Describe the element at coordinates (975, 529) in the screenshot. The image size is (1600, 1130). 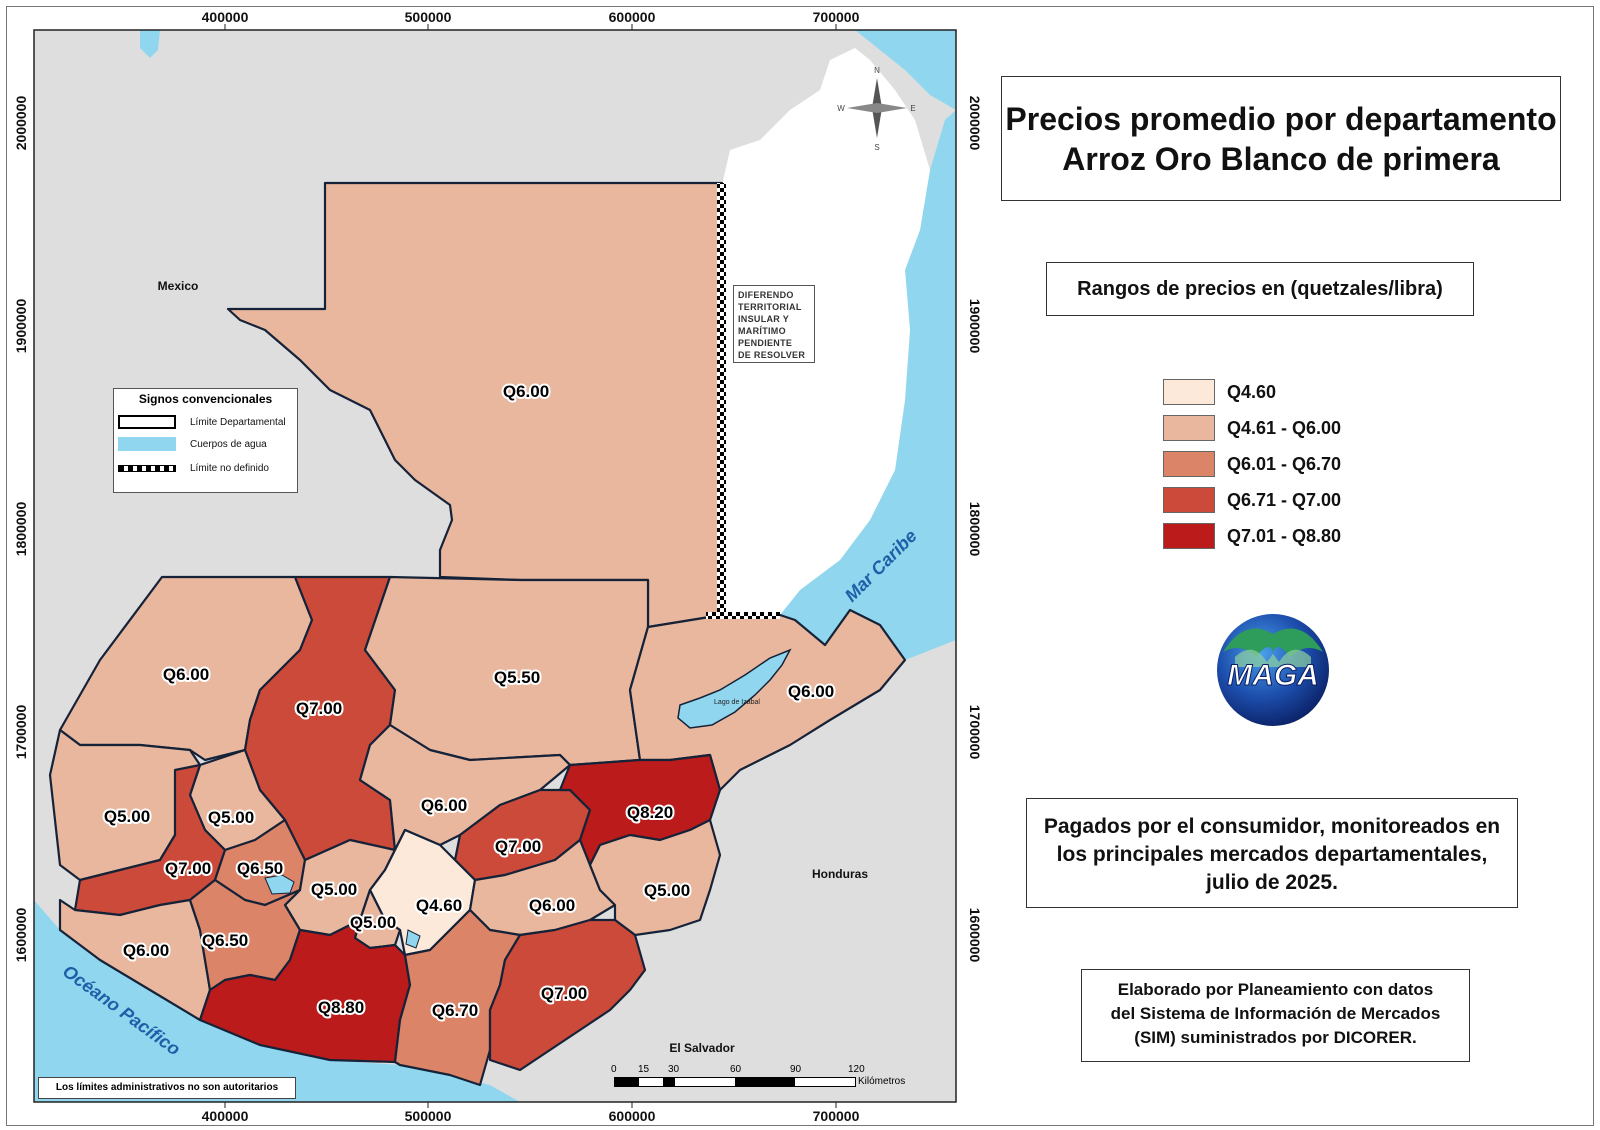
I see `y-tick-right-3: 1800000` at that location.